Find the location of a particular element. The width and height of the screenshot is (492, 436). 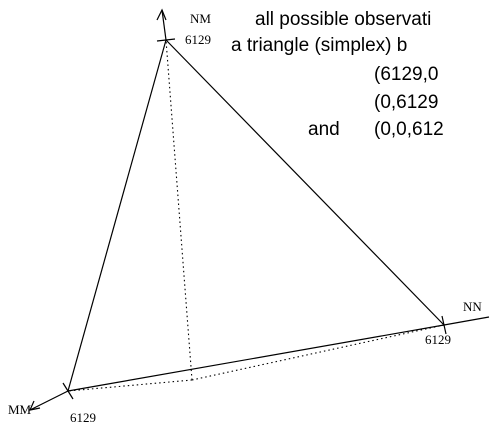

nm-axis-arrow-shaft is located at coordinates (164, 25).